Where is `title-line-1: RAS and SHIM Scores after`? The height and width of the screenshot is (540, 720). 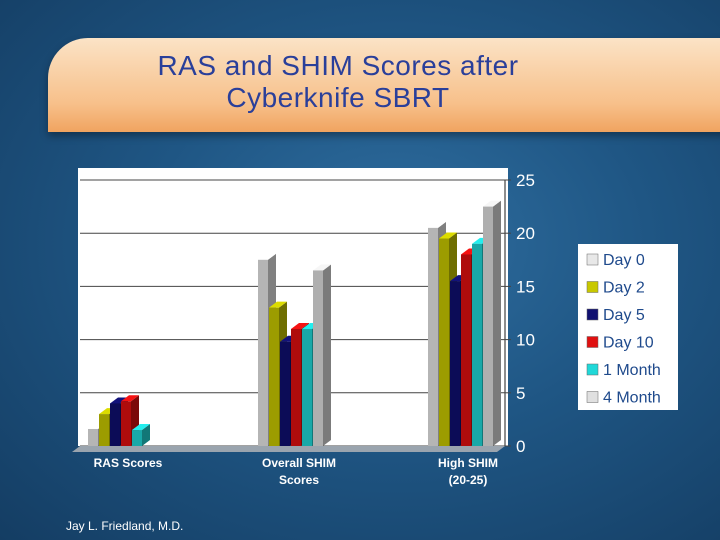 title-line-1: RAS and SHIM Scores after is located at coordinates (338, 65).